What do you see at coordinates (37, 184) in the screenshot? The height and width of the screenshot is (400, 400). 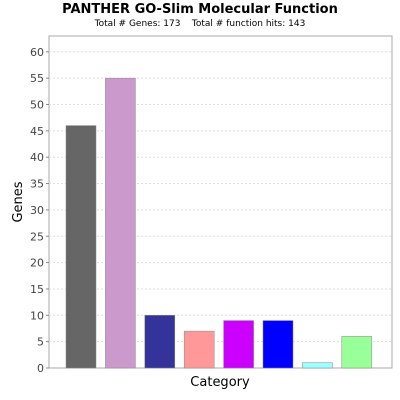 I see `y-tick-label: 35` at bounding box center [37, 184].